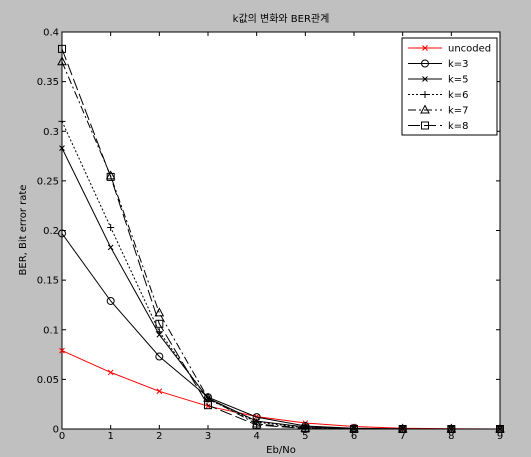 This screenshot has height=457, width=531. I want to click on legend-box, so click(449, 86).